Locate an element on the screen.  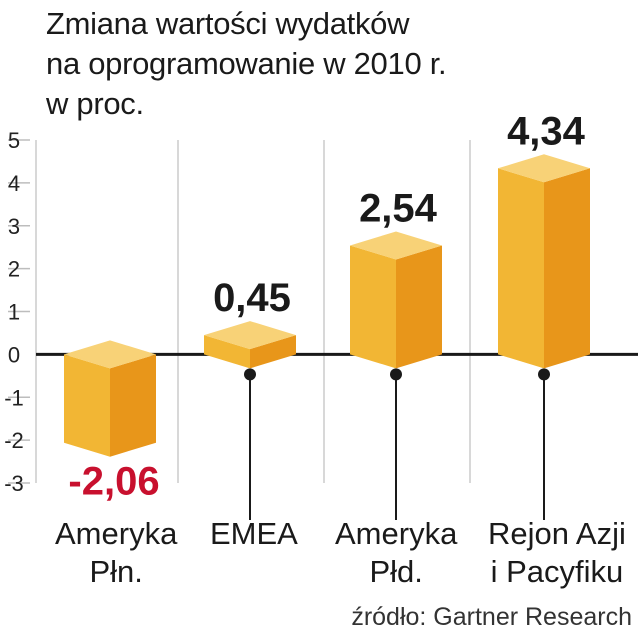
category-label-line: Płn. is located at coordinates (116, 571).